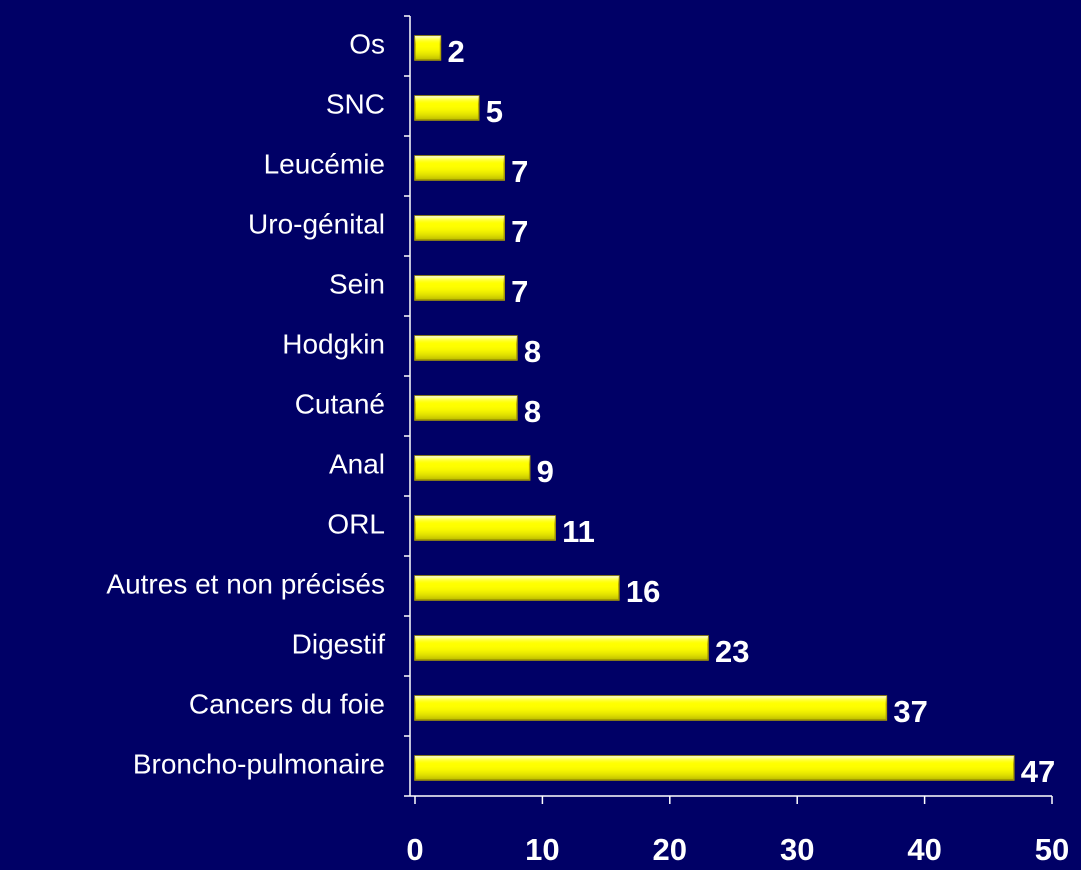  Describe the element at coordinates (333, 343) in the screenshot. I see `y-tick-label: Hodgkin` at that location.